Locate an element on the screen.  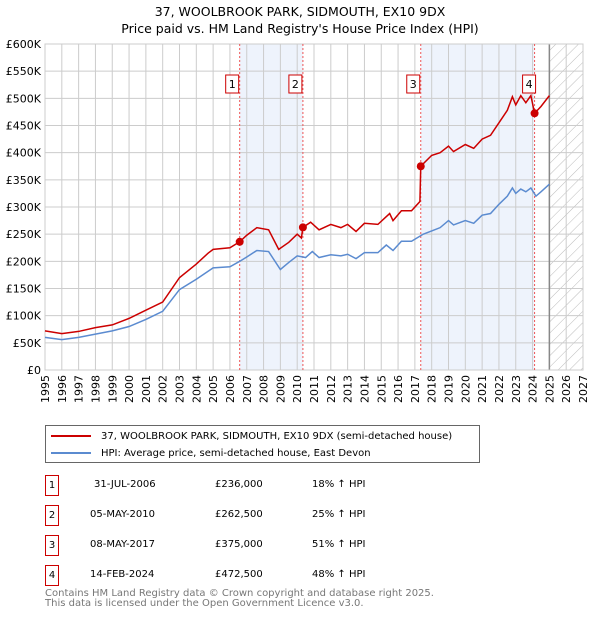
x-tick-label: 2024 is located at coordinates (533, 389).